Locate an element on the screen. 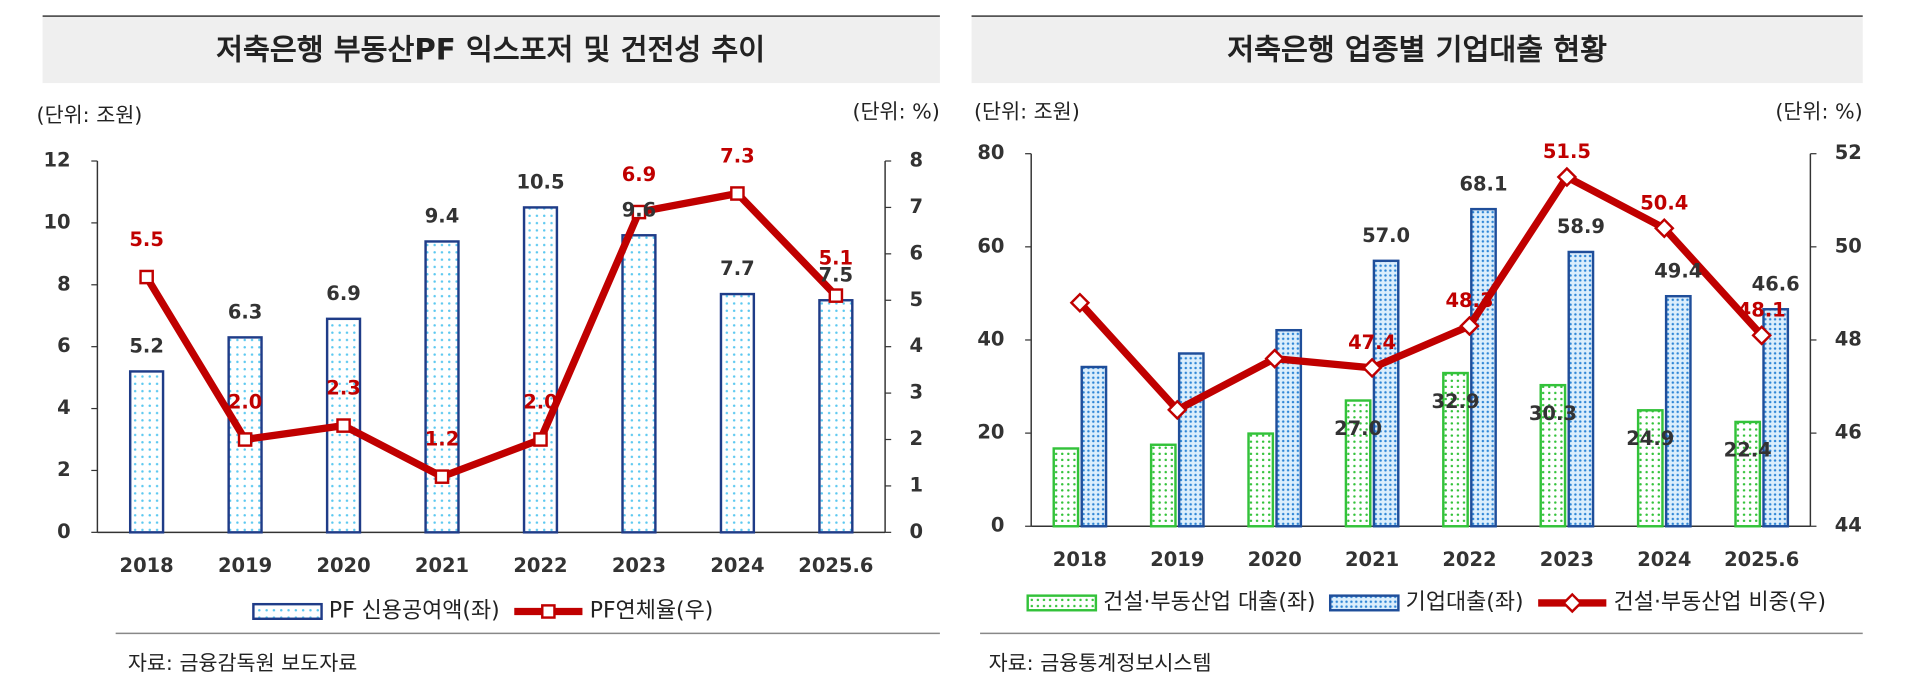 The width and height of the screenshot is (1909, 697). y2-tick-label: 52 is located at coordinates (1848, 152).